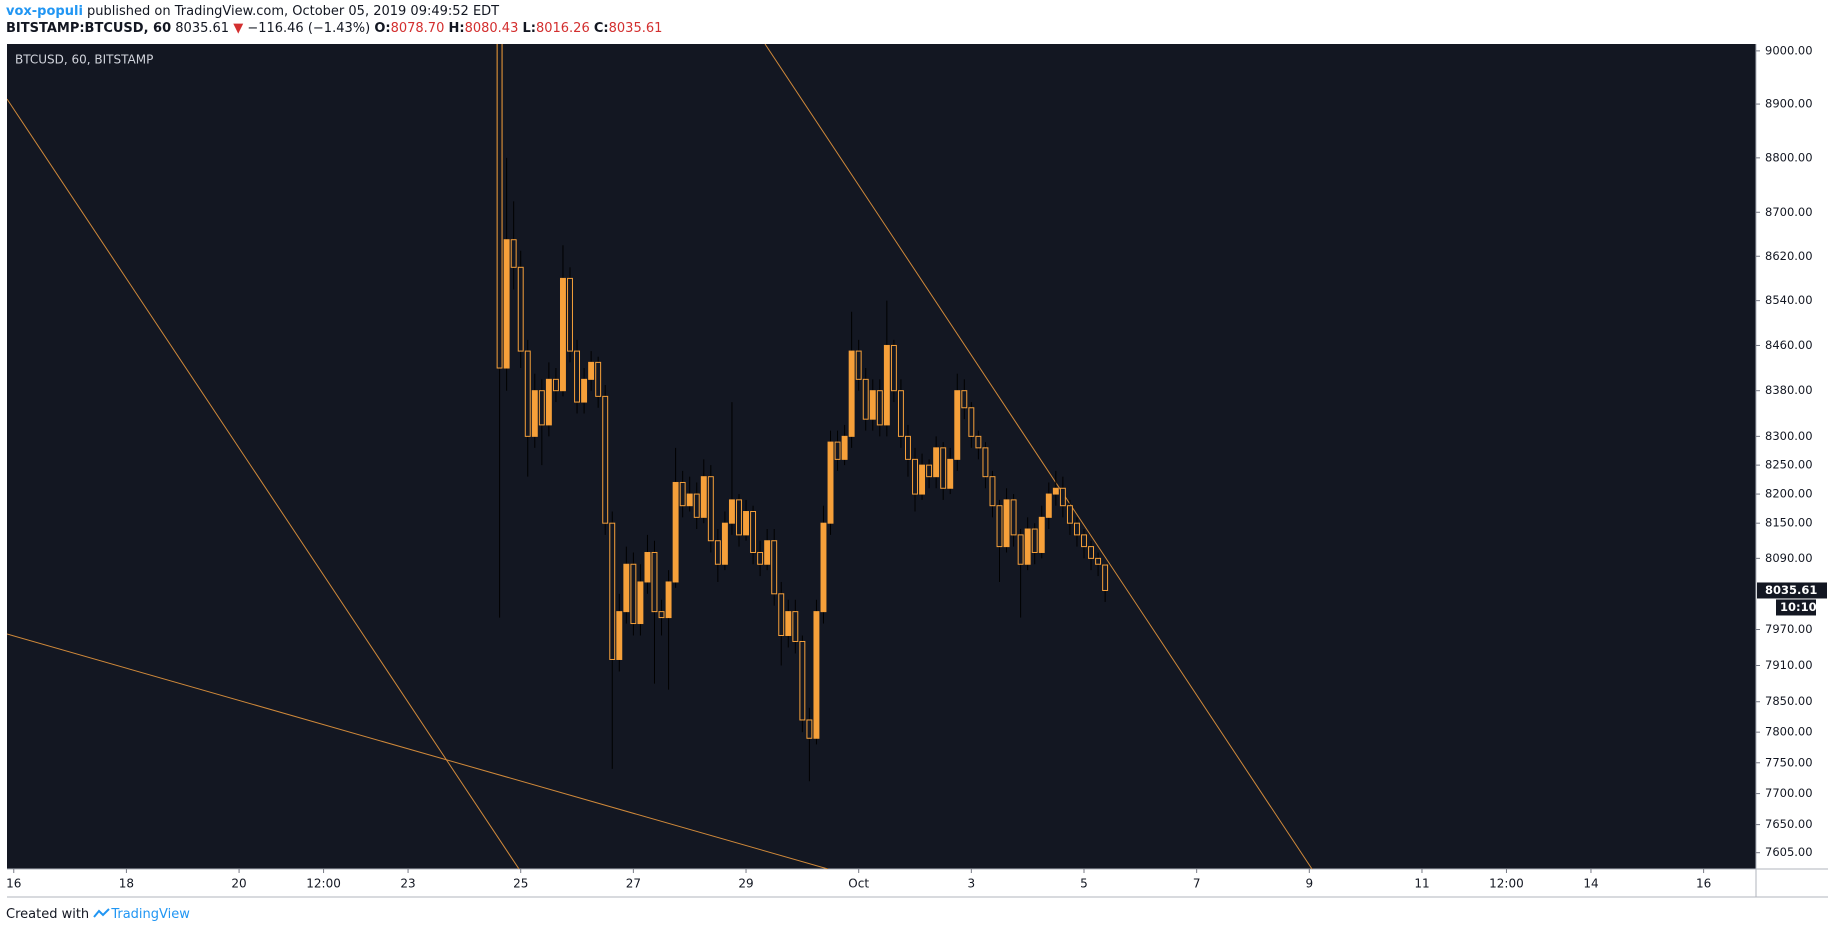 The width and height of the screenshot is (1828, 934). Describe the element at coordinates (238, 28) in the screenshot. I see `arrow: ▼` at that location.